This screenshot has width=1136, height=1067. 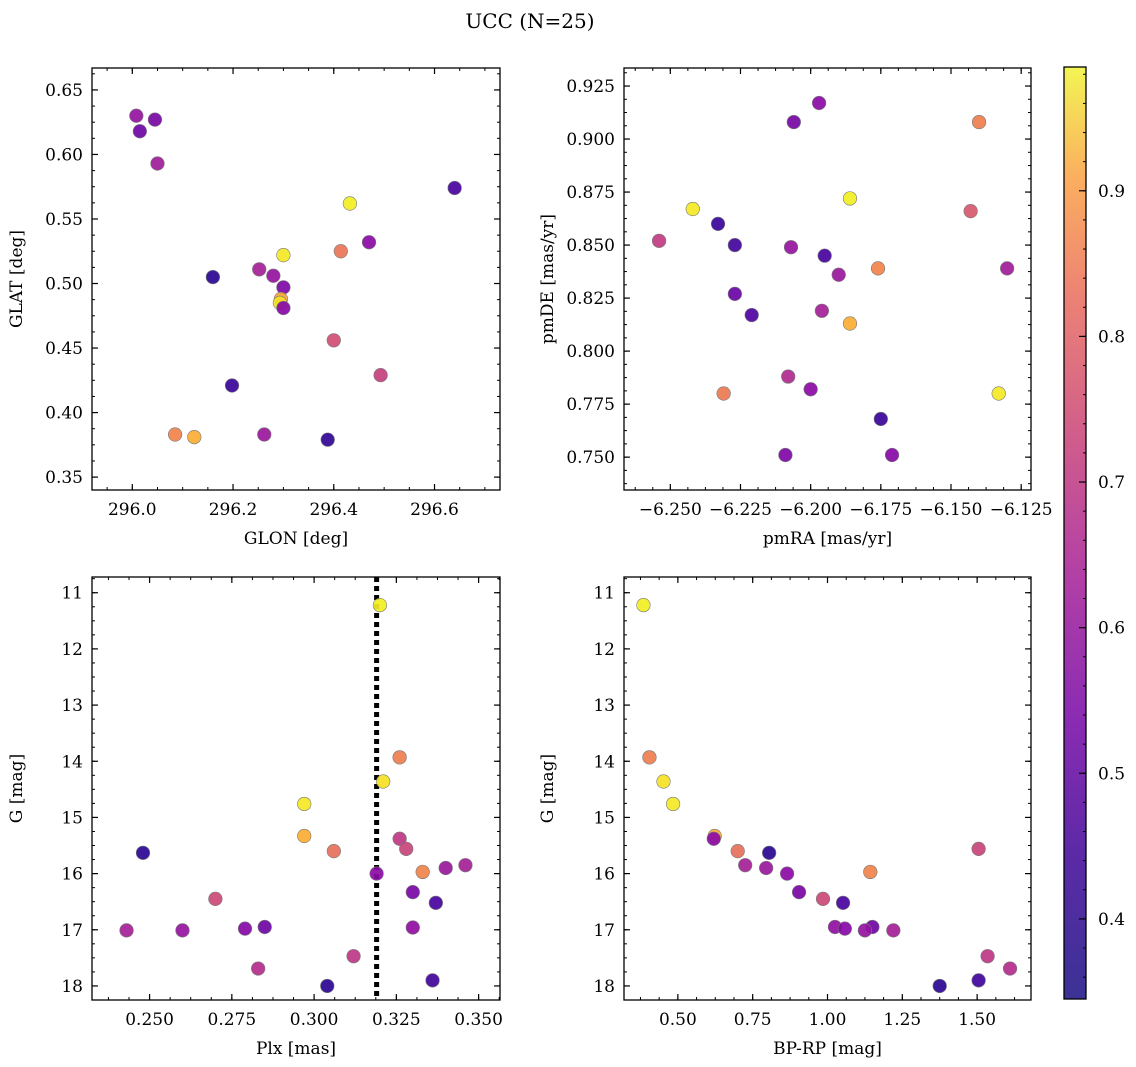 What do you see at coordinates (951, 510) in the screenshot?
I see `x-tick-label: −6.150` at bounding box center [951, 510].